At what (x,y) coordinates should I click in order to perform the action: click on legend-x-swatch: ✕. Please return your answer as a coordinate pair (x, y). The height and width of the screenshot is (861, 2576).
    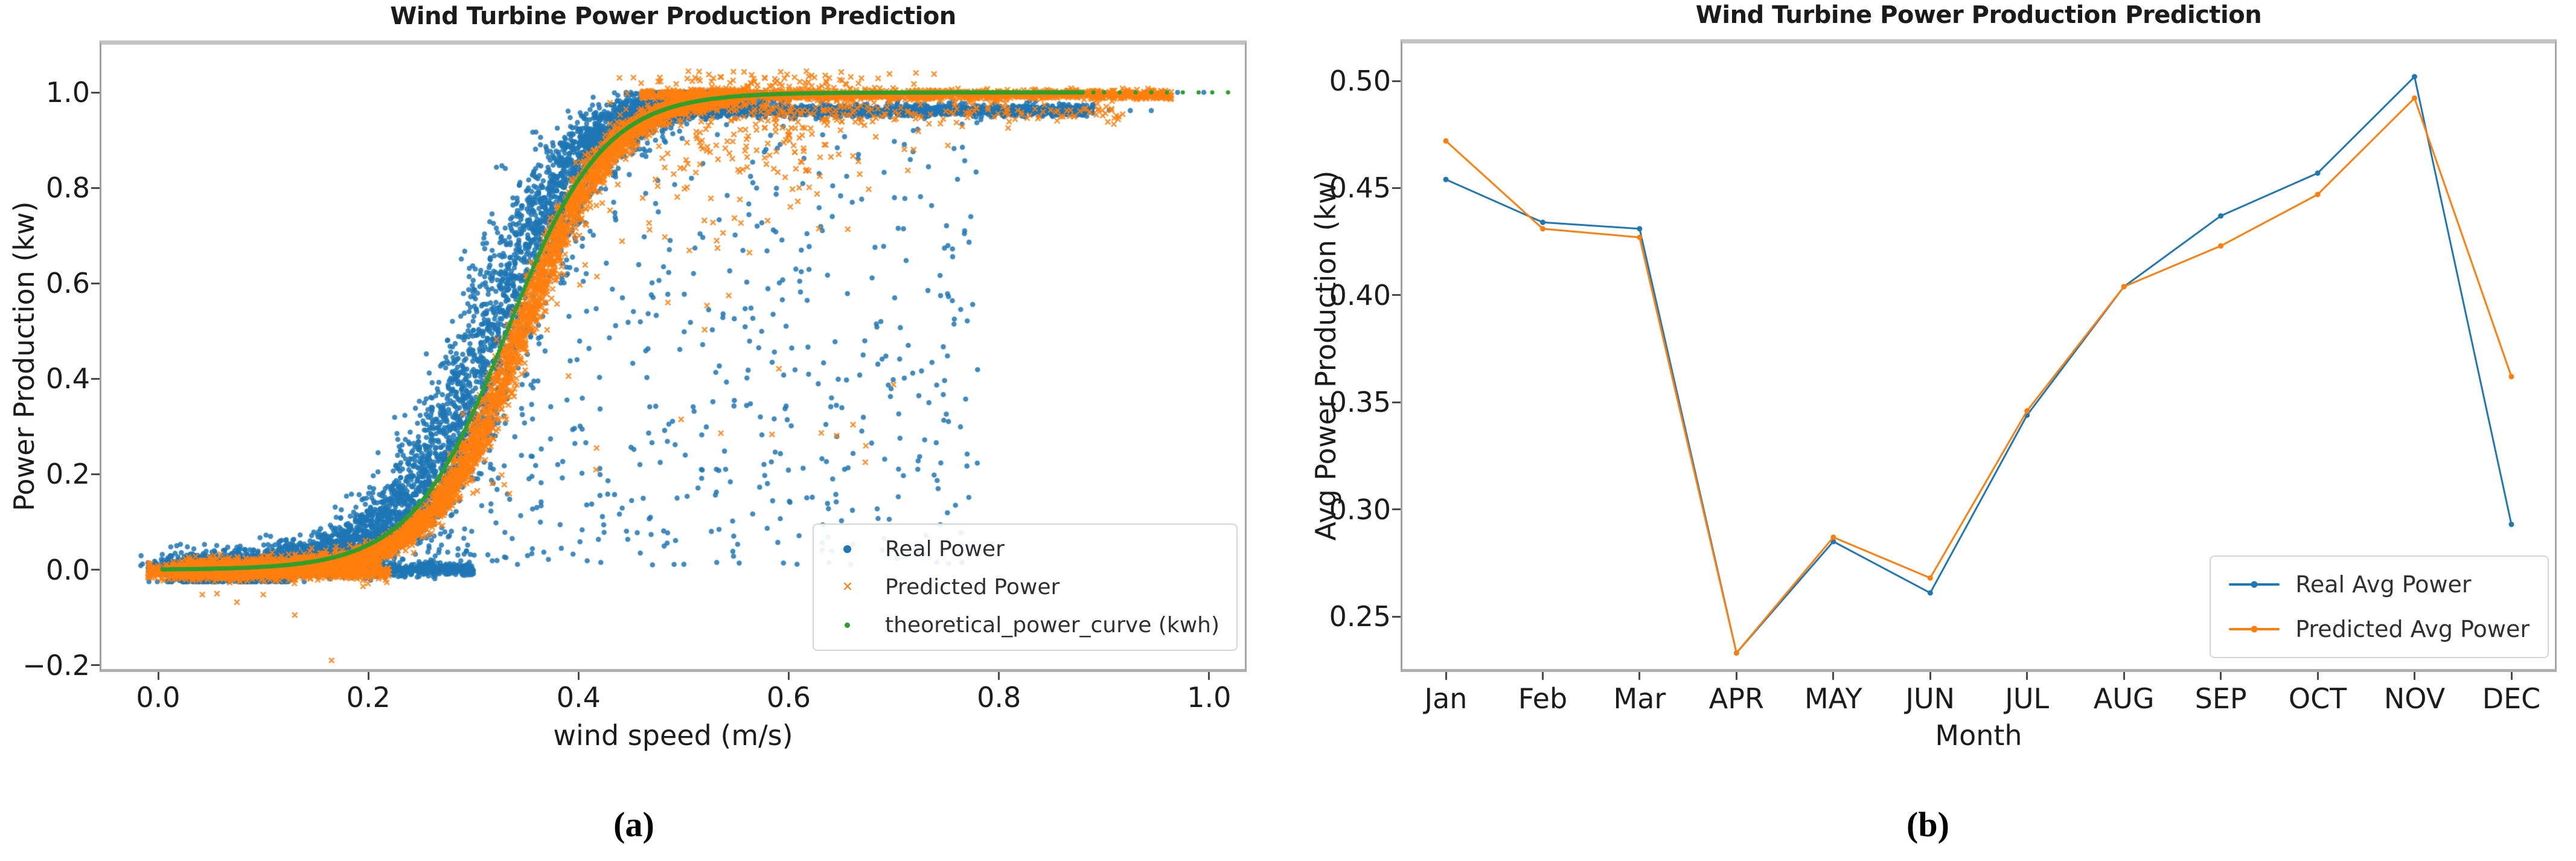
    Looking at the image, I should click on (848, 587).